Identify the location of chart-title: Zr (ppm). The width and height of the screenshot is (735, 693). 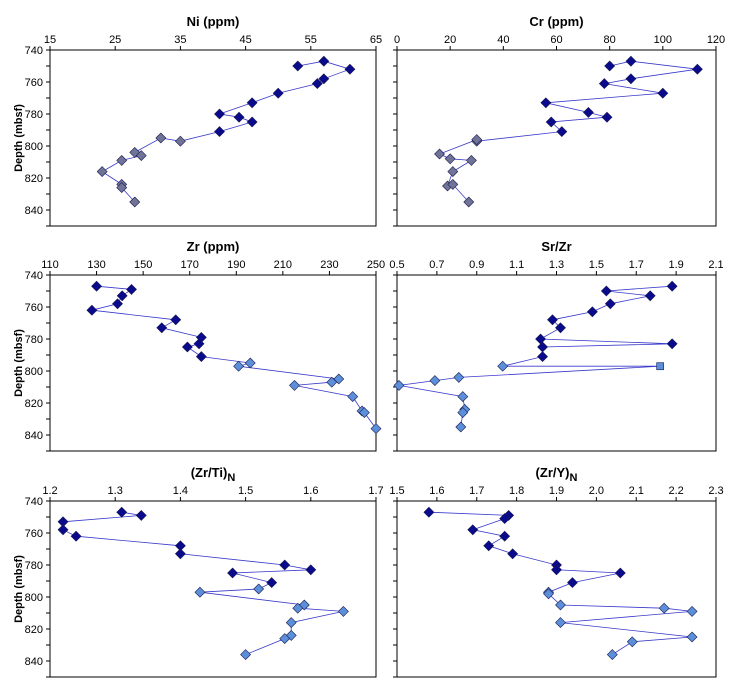
(213, 246).